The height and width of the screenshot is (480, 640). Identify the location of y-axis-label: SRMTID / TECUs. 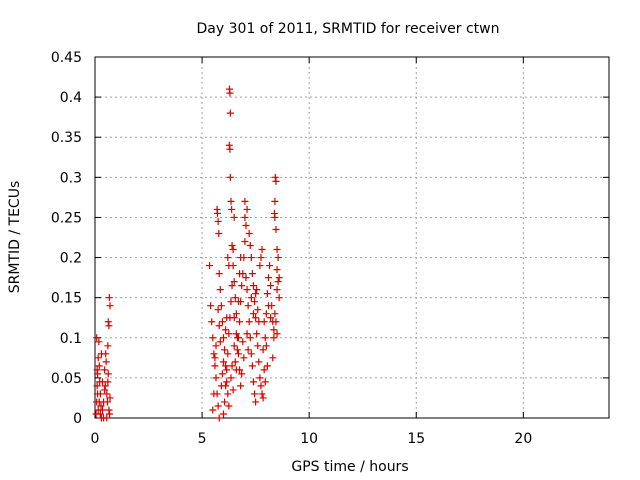
(15, 237).